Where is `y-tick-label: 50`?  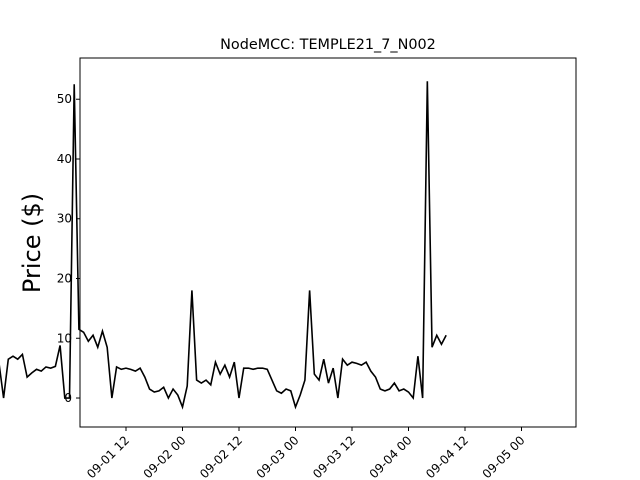 y-tick-label: 50 is located at coordinates (64, 99).